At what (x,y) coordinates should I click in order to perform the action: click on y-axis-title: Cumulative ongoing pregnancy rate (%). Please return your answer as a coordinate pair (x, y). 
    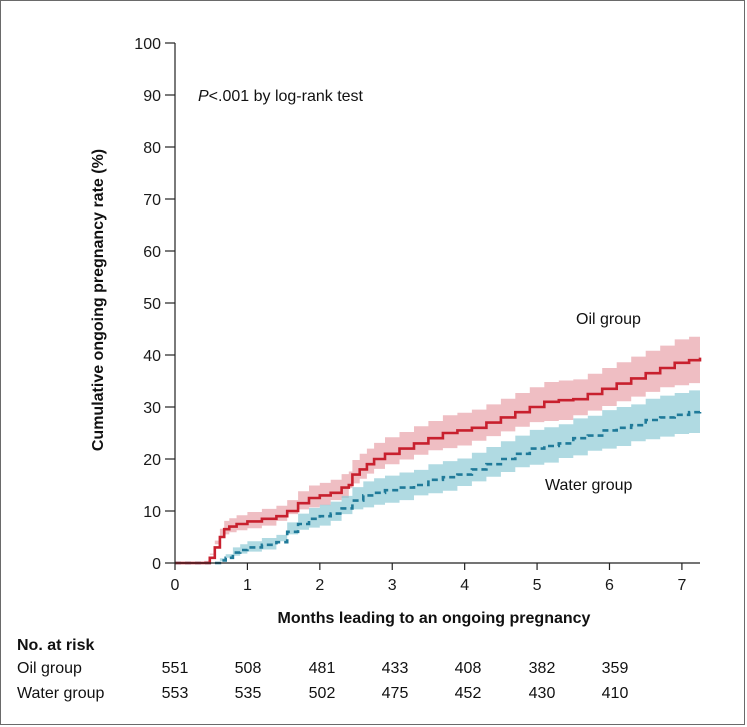
    Looking at the image, I should click on (98, 300).